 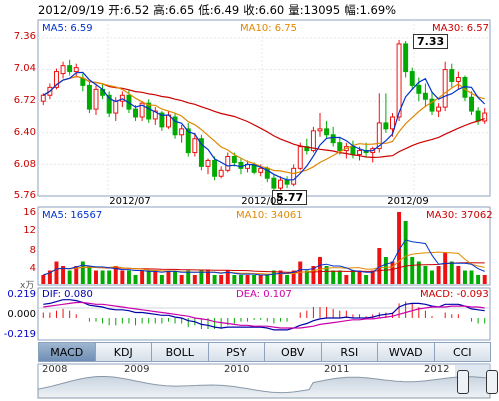 I want to click on volume-tick: 12, so click(x=29, y=230).